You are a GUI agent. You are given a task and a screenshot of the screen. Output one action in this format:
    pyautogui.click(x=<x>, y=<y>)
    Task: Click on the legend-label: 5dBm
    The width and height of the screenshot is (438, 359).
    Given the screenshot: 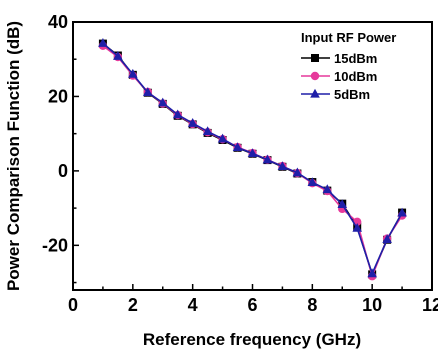 What is the action you would take?
    pyautogui.click(x=352, y=94)
    